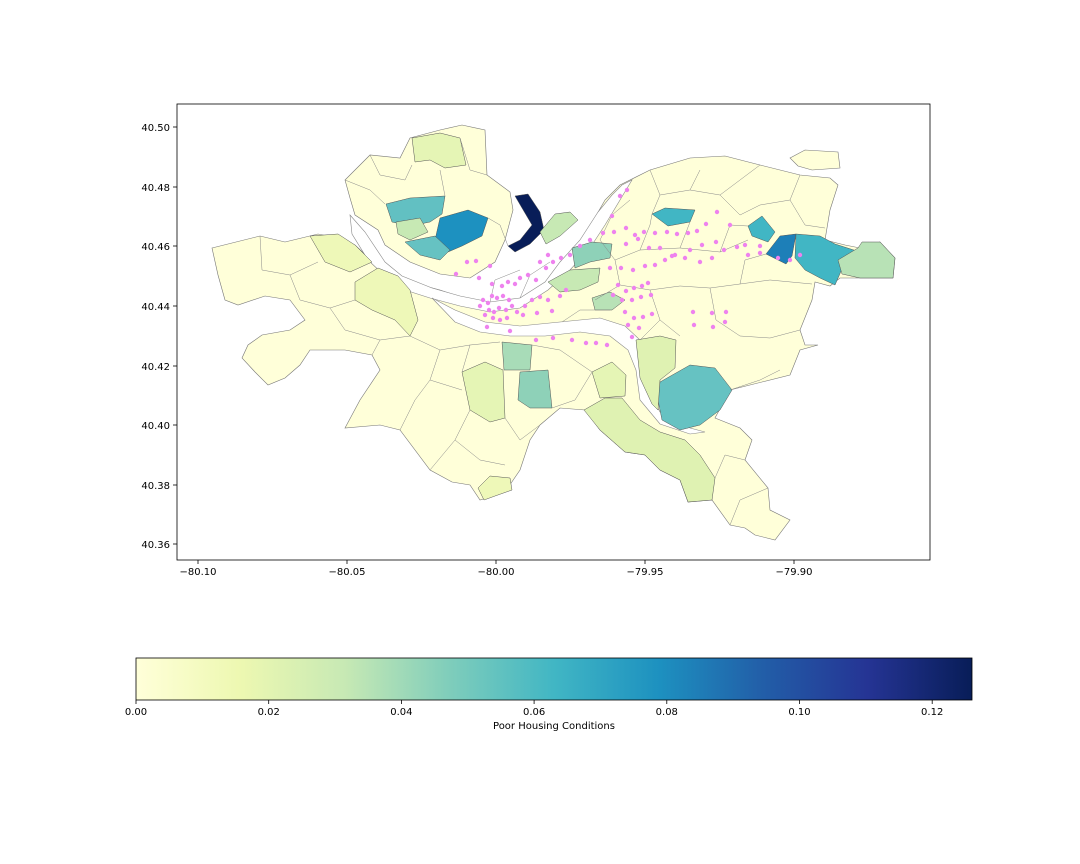 Image resolution: width=1080 pixels, height=864 pixels. I want to click on y-tick-label: 40.50, so click(155, 128).